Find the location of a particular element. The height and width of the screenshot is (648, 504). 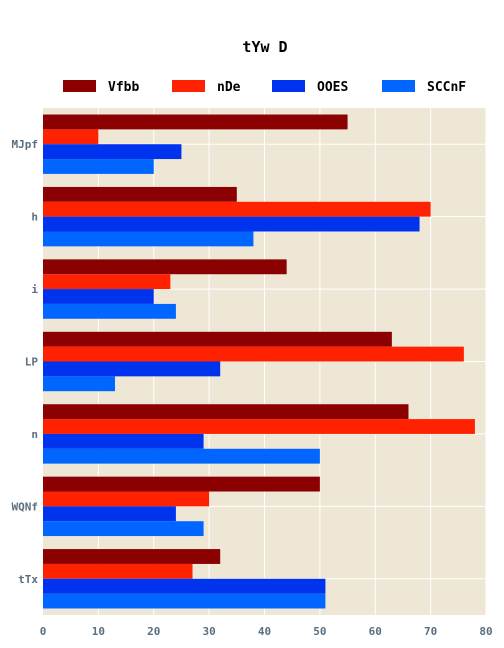

x-tick-label: 20 is located at coordinates (153, 631).